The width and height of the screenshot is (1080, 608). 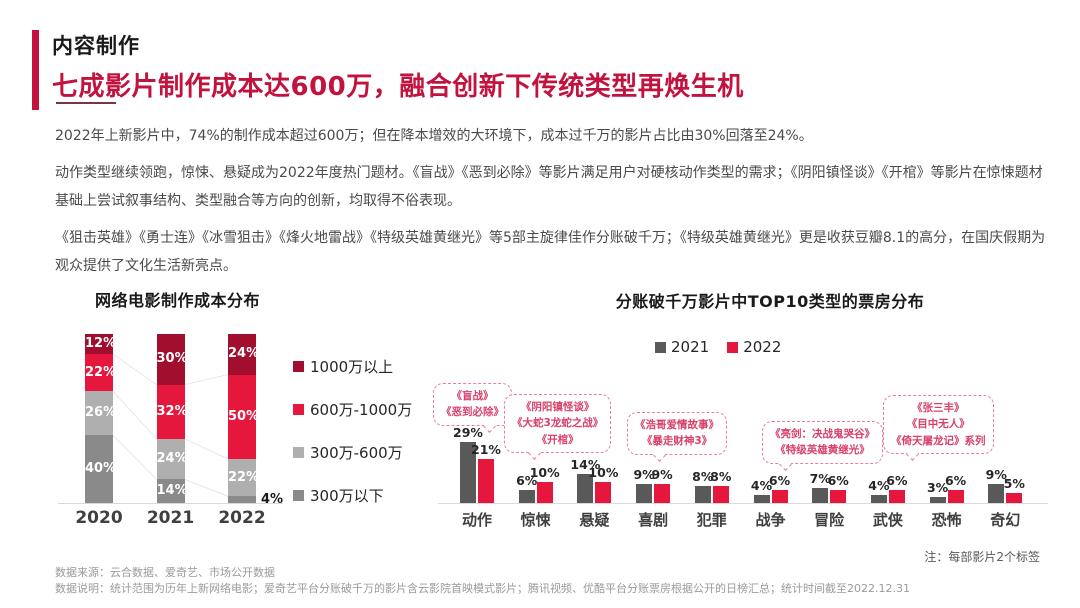 I want to click on film-callout-line: 《目中无人》, so click(x=938, y=424).